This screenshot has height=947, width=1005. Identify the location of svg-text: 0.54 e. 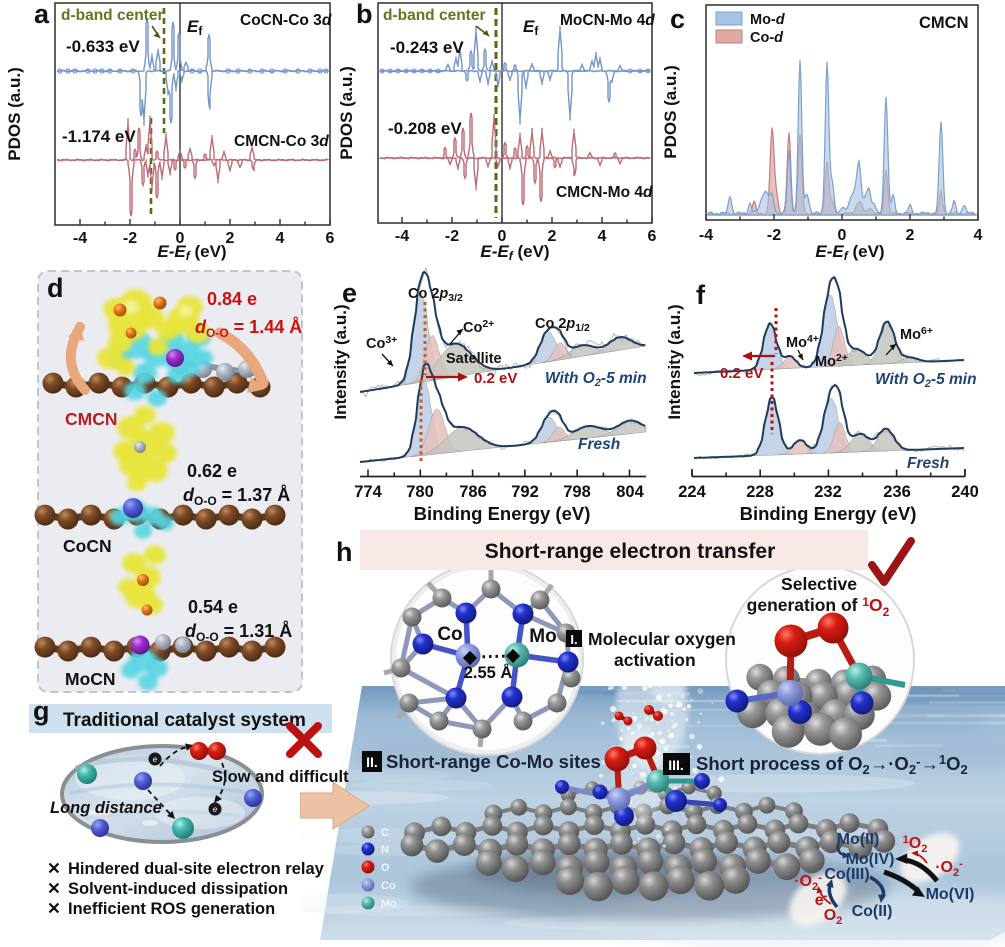
(213, 607).